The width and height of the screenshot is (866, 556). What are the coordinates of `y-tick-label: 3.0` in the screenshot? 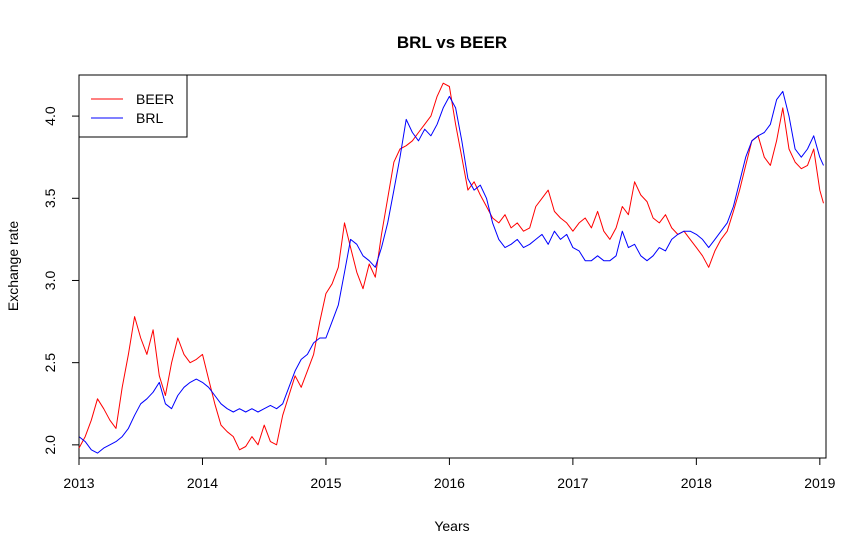 It's located at (50, 281).